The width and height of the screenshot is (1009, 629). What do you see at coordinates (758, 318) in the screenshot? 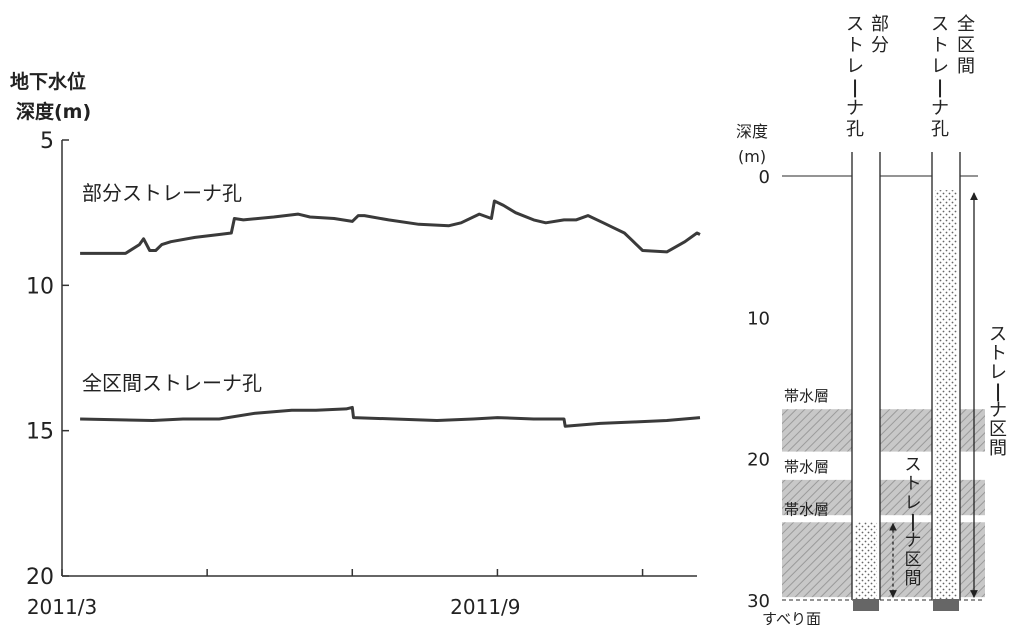
I see `depth-tick-label: 10` at bounding box center [758, 318].